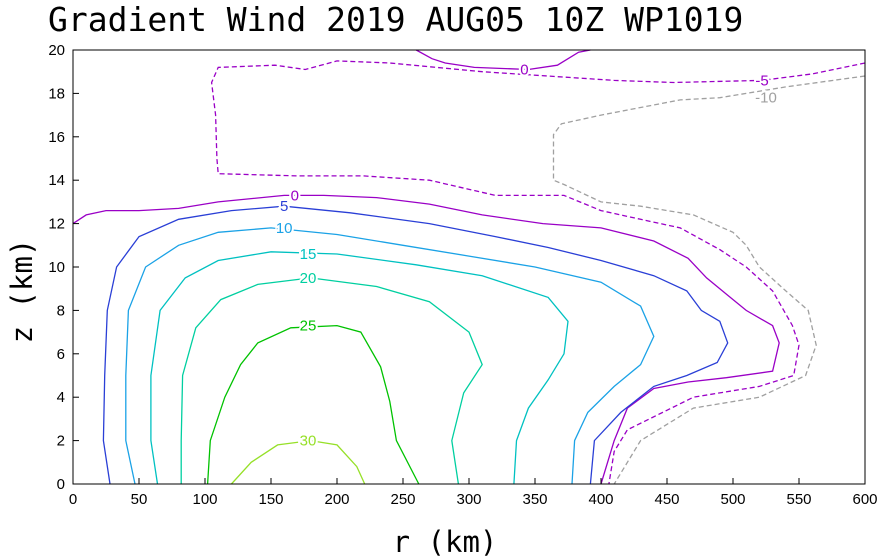  What do you see at coordinates (56, 93) in the screenshot?
I see `y-tick-label: 18` at bounding box center [56, 93].